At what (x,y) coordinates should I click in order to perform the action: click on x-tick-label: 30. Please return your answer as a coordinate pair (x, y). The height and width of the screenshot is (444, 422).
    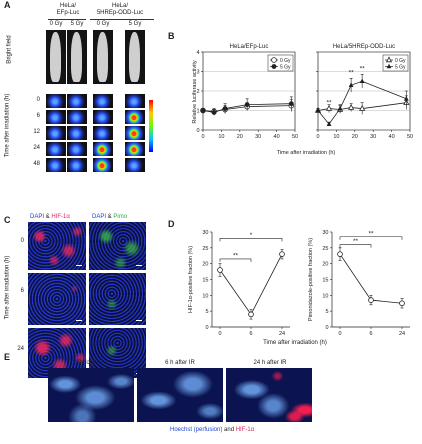
    Looking at the image, I should click on (258, 137).